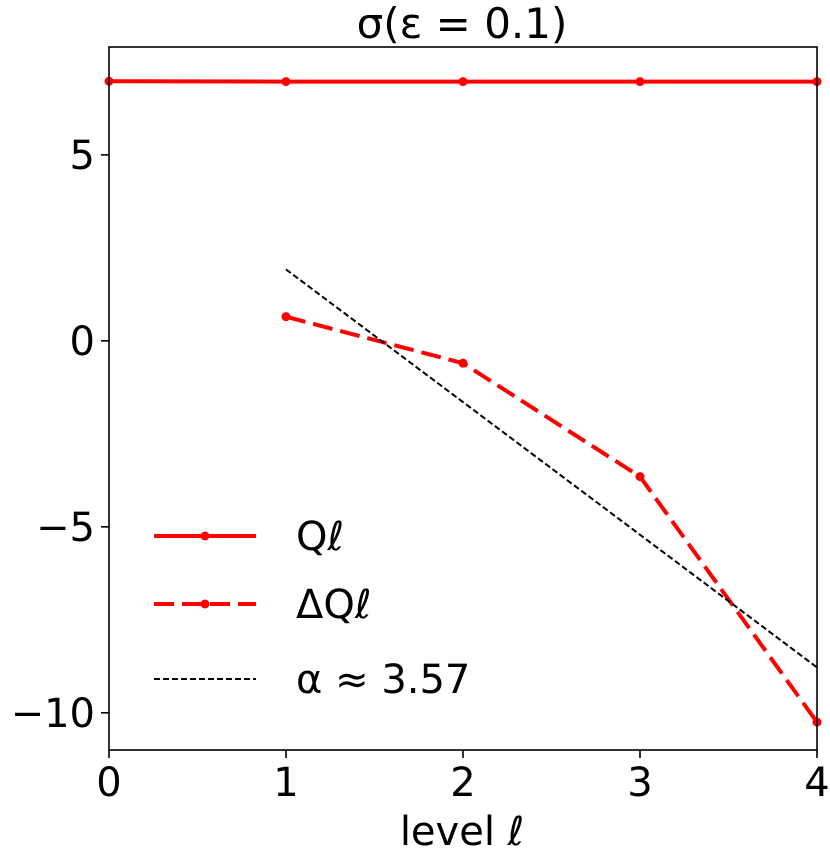 This screenshot has height=853, width=830. Describe the element at coordinates (82, 342) in the screenshot. I see `y-tick-label: 0` at that location.